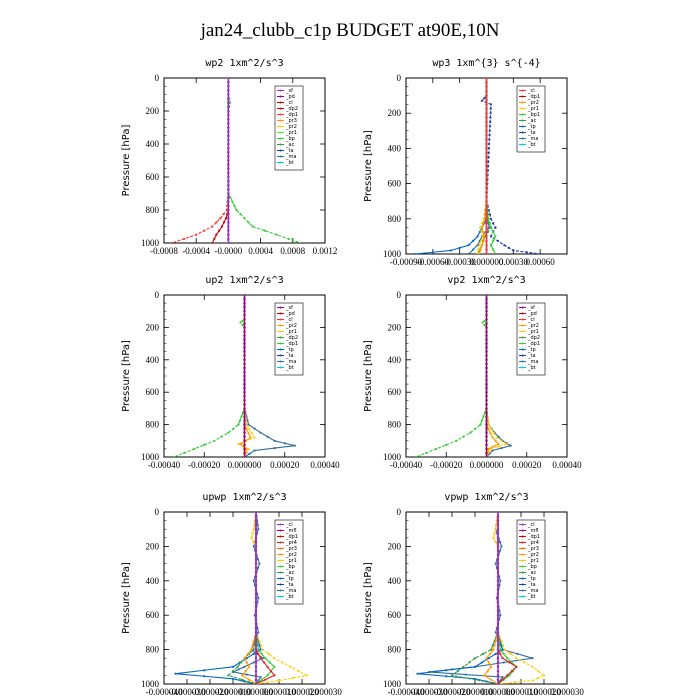  What do you see at coordinates (209, 376) in the screenshot?
I see `series-line` at bounding box center [209, 376].